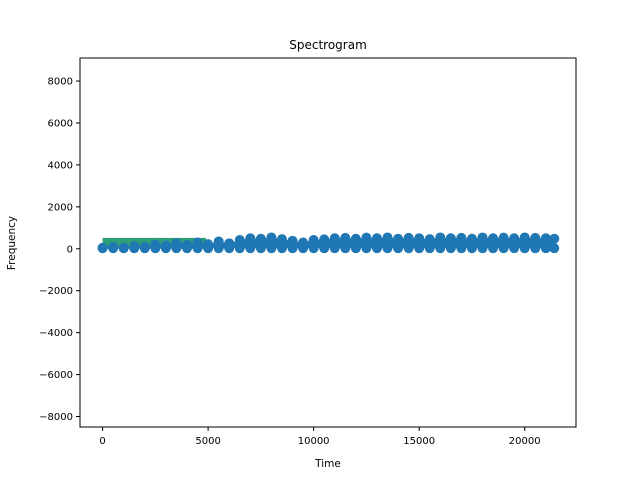 This screenshot has width=640, height=480. I want to click on y-axis-label: Frequency, so click(12, 243).